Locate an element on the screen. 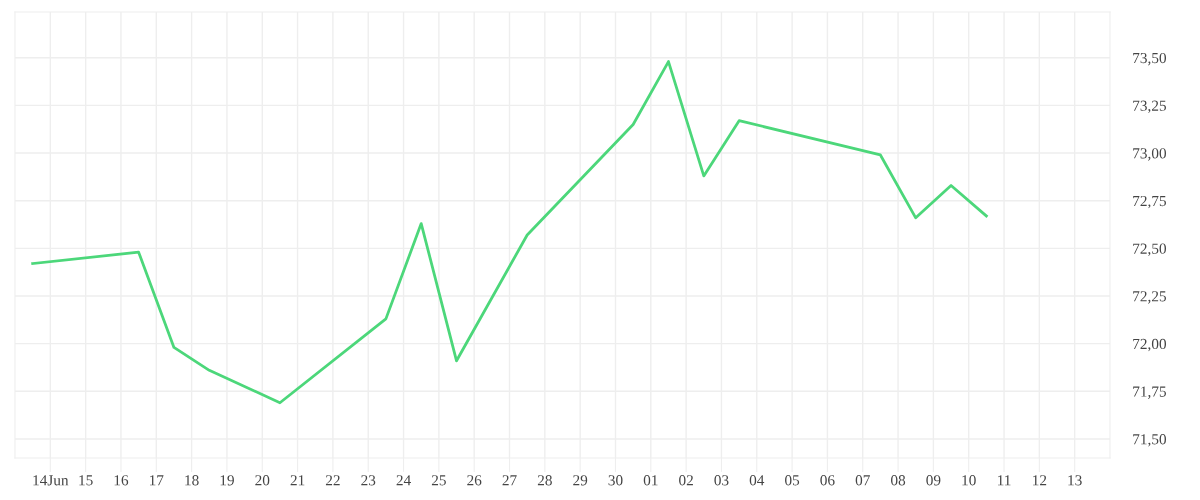 This screenshot has width=1200, height=500. x-tick-label: 22 is located at coordinates (332, 480).